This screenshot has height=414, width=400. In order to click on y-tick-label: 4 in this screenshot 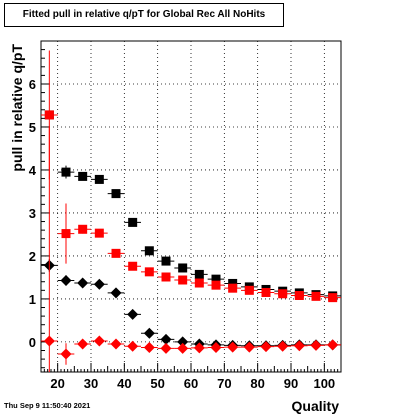, I will do `click(33, 170)`.